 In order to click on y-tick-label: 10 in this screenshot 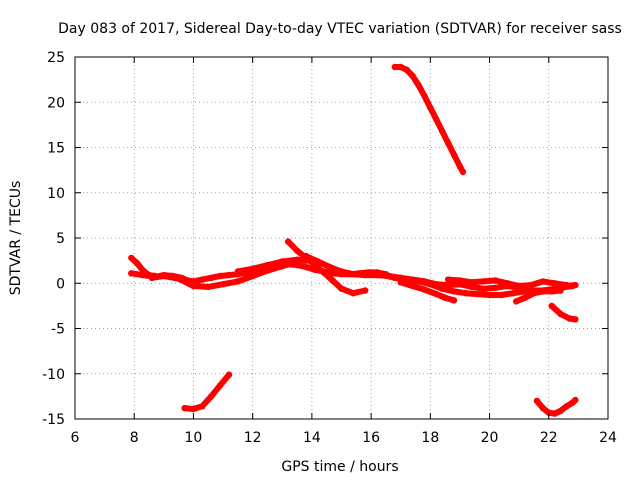, I will do `click(56, 194)`.